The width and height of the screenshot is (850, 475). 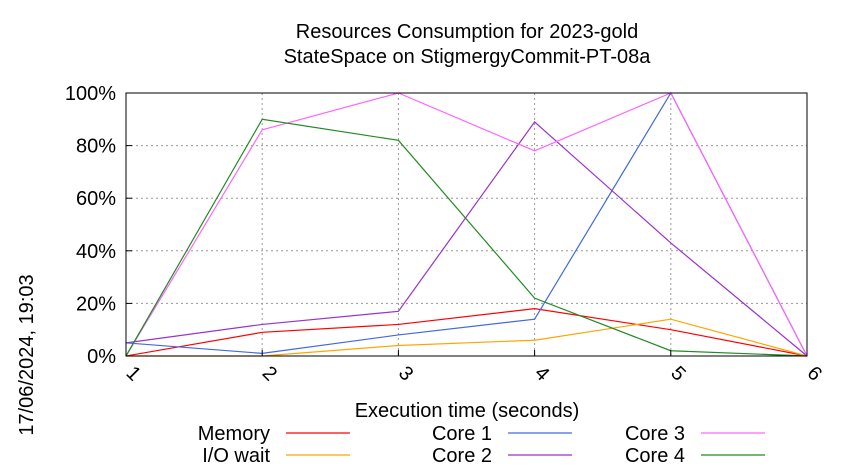 What do you see at coordinates (236, 456) in the screenshot?
I see `legend-label: I/O wait` at bounding box center [236, 456].